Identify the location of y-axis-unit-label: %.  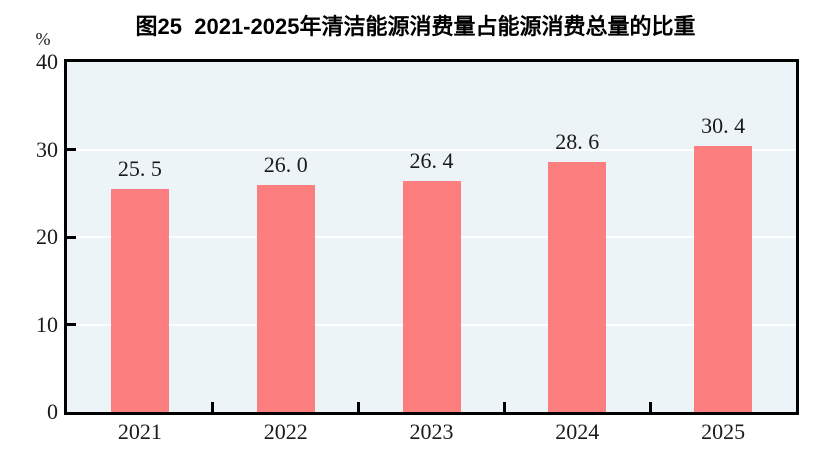
(43, 39).